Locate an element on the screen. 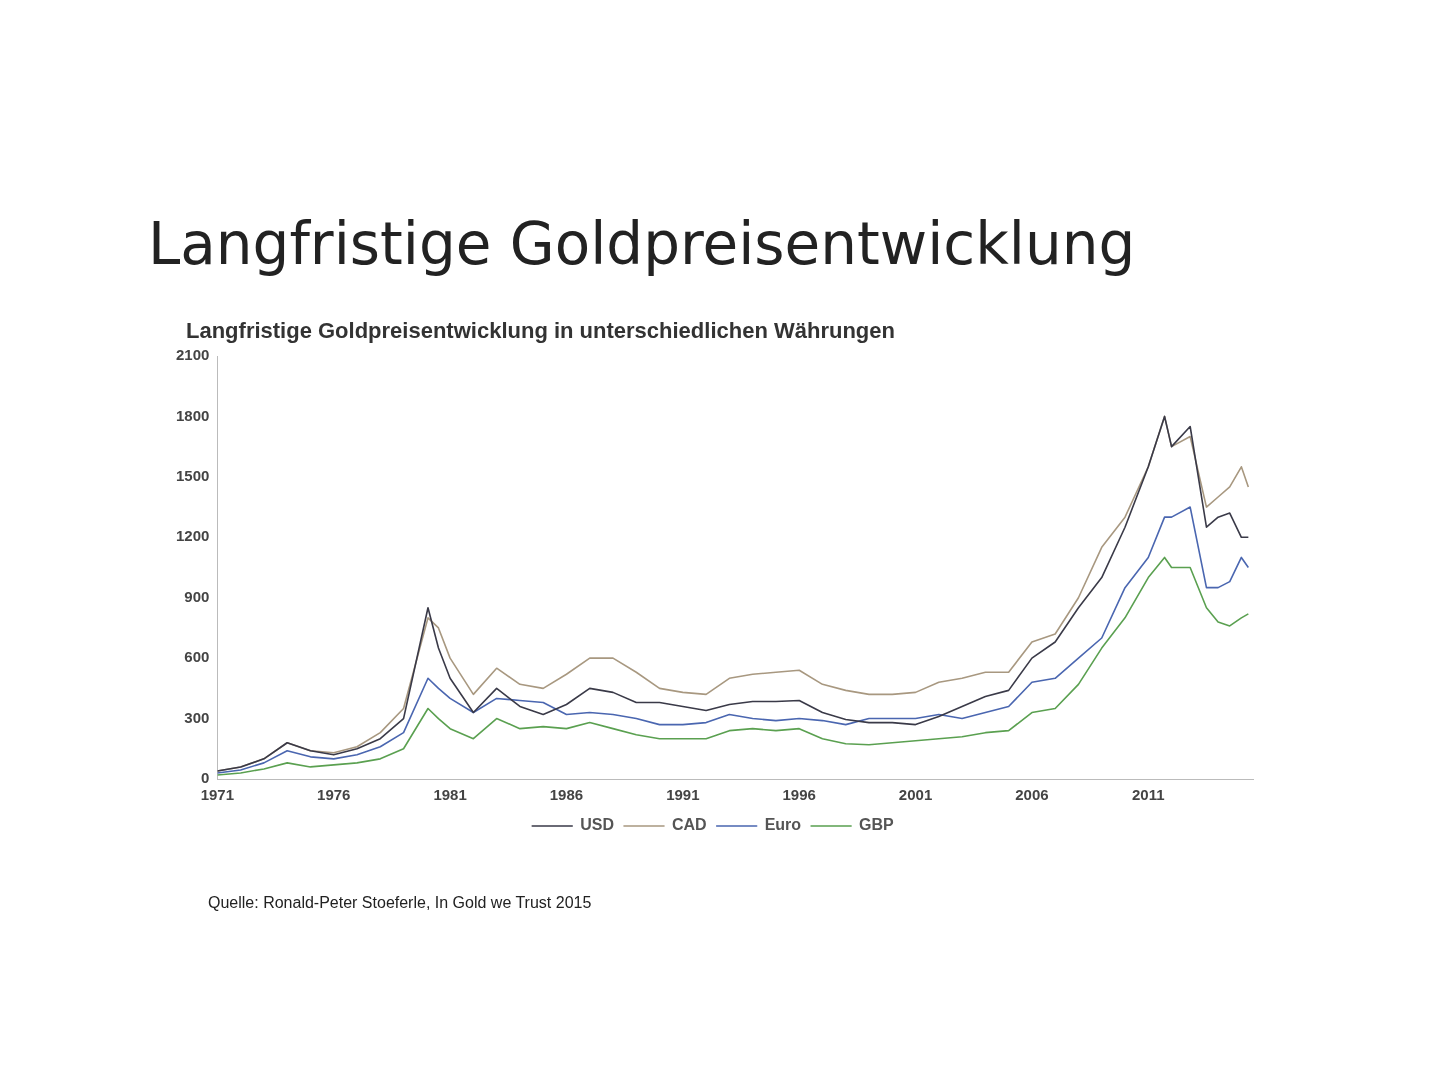 The width and height of the screenshot is (1440, 1080). x-tick-label: 1996 is located at coordinates (799, 795).